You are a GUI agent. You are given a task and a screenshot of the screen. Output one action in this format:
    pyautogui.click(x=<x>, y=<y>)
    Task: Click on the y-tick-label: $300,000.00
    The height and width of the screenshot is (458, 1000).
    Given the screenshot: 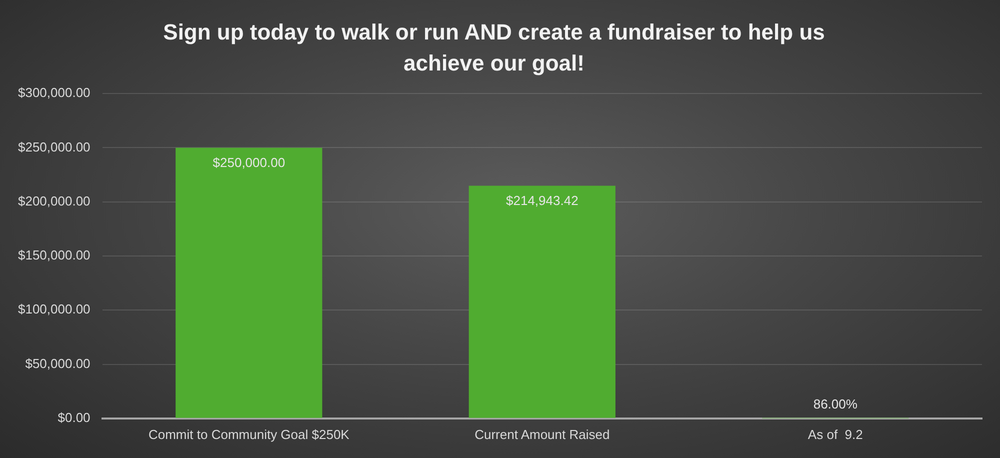 What is the action you would take?
    pyautogui.click(x=54, y=92)
    